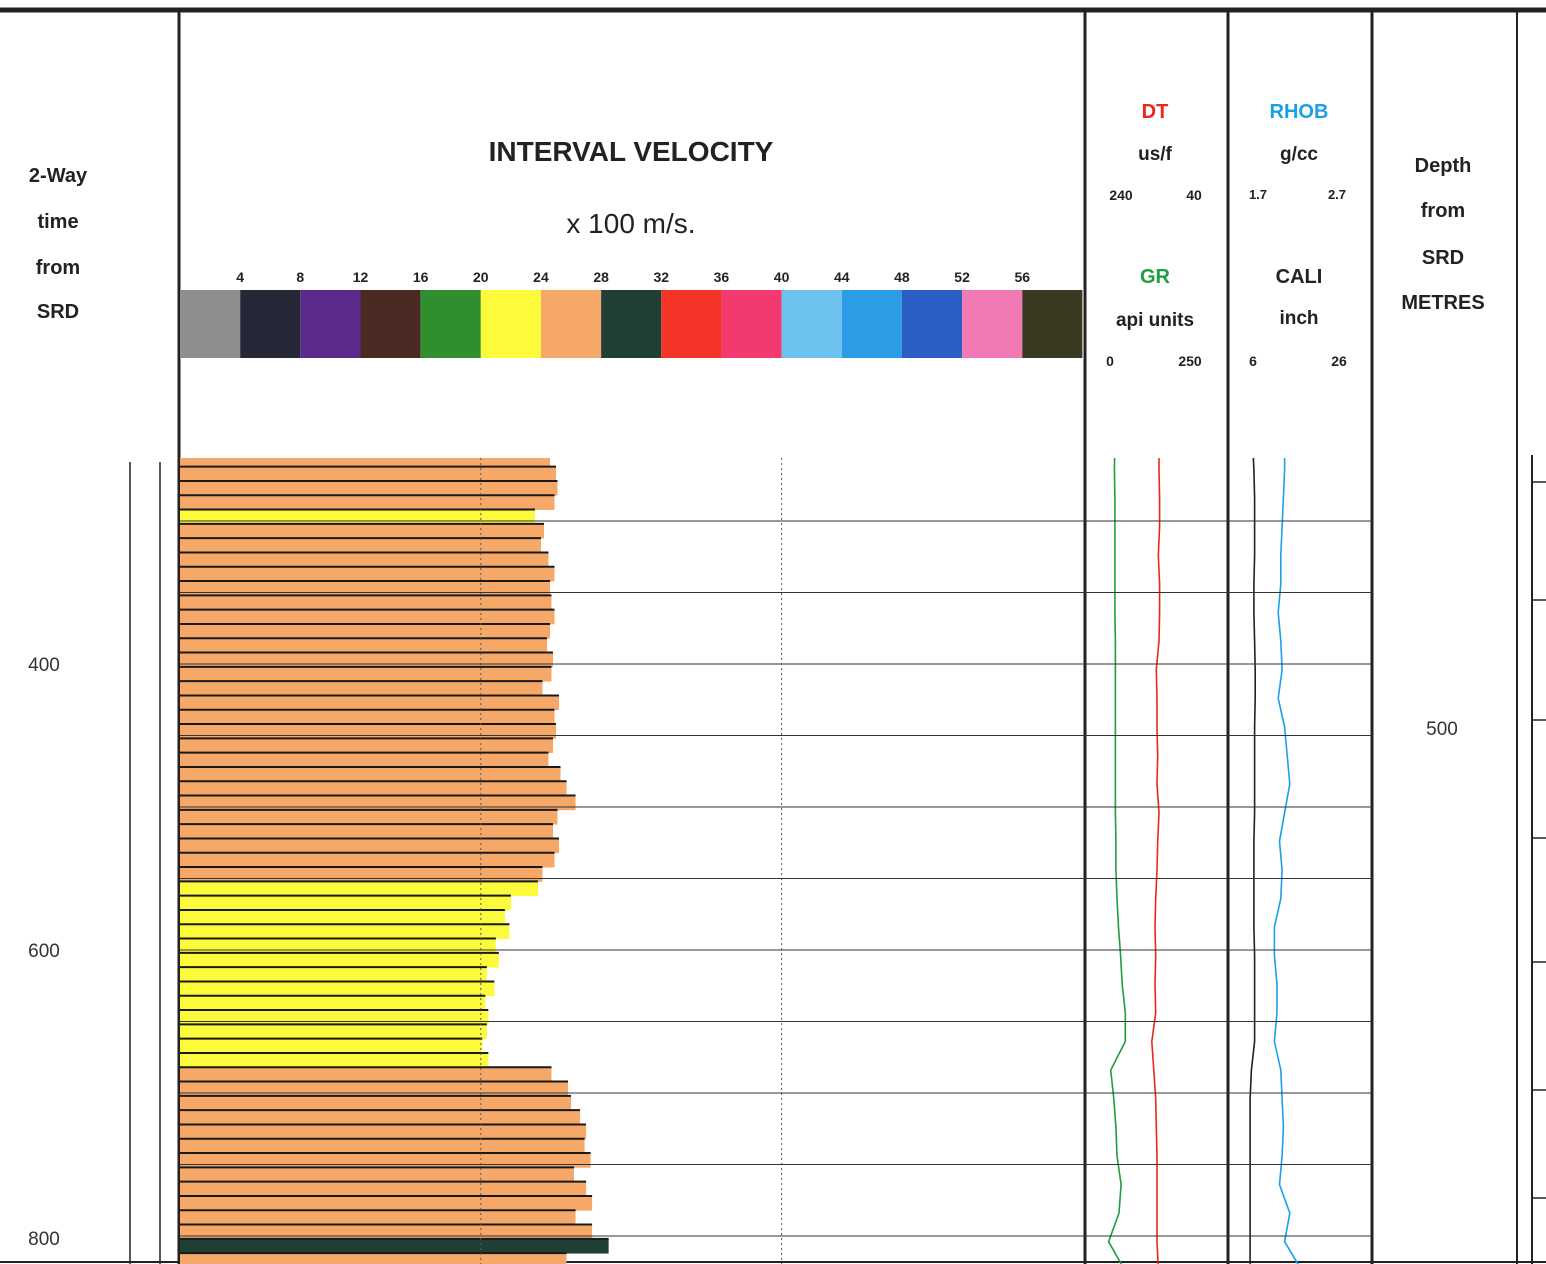  Describe the element at coordinates (1286, 861) in the screenshot. I see `rhob-curve` at that location.